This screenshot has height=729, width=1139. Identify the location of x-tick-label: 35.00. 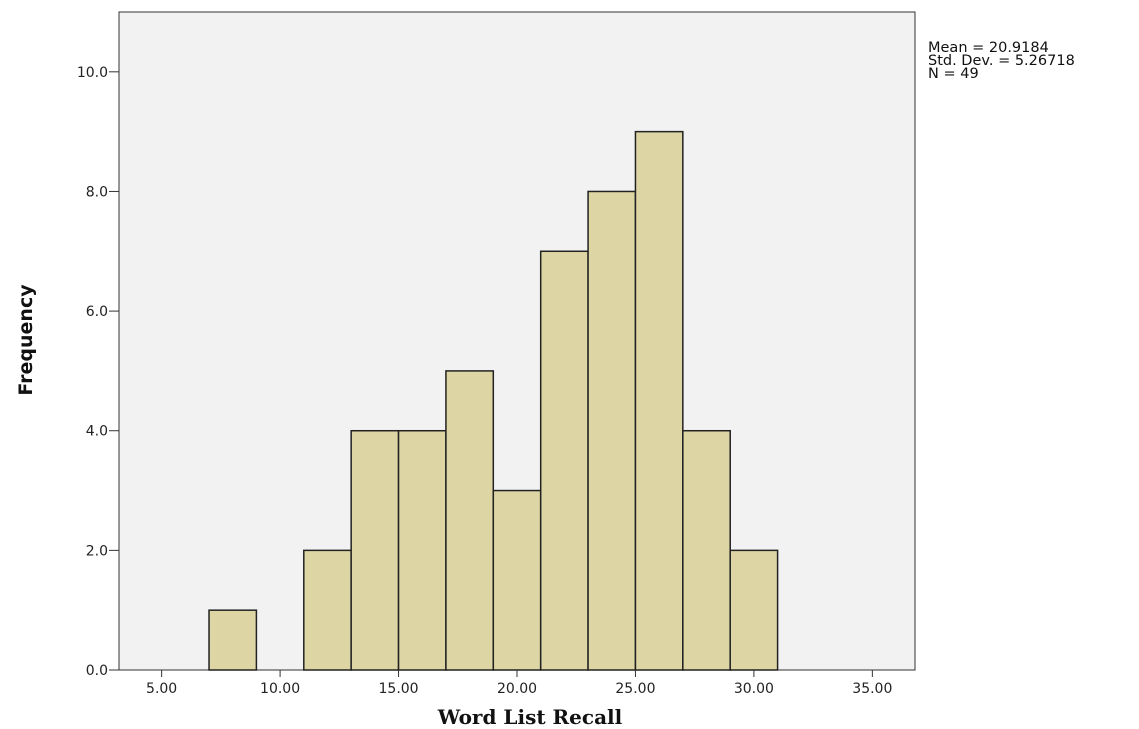
(872, 689).